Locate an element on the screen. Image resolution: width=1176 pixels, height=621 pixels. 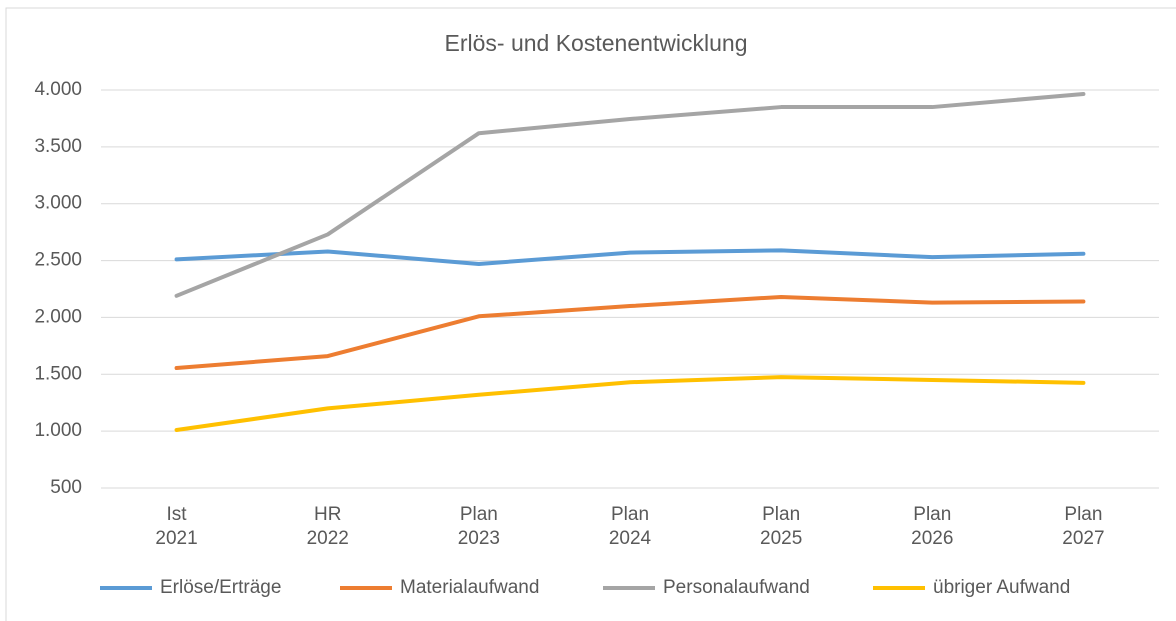
y-tick-label: 1.000 is located at coordinates (58, 430).